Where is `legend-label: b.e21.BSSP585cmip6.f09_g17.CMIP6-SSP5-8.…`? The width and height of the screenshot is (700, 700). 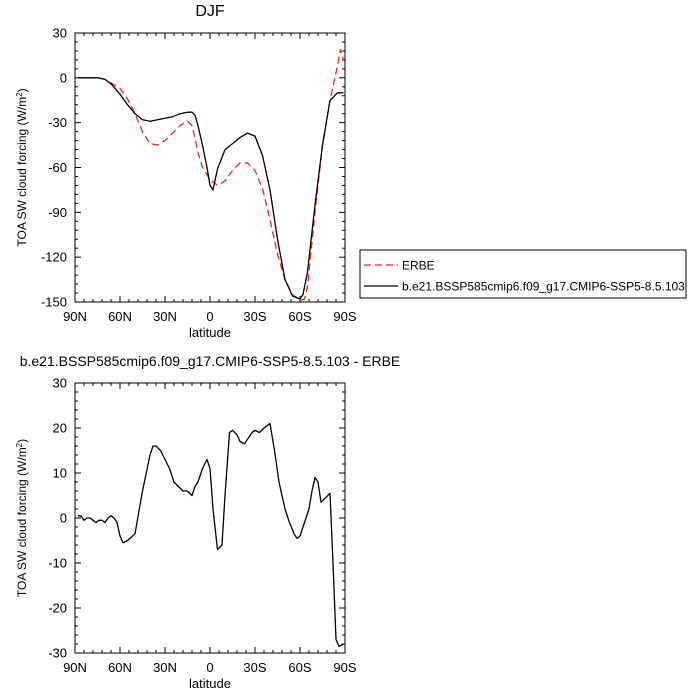 legend-label: b.e21.BSSP585cmip6.f09_g17.CMIP6-SSP5-8.… is located at coordinates (543, 287).